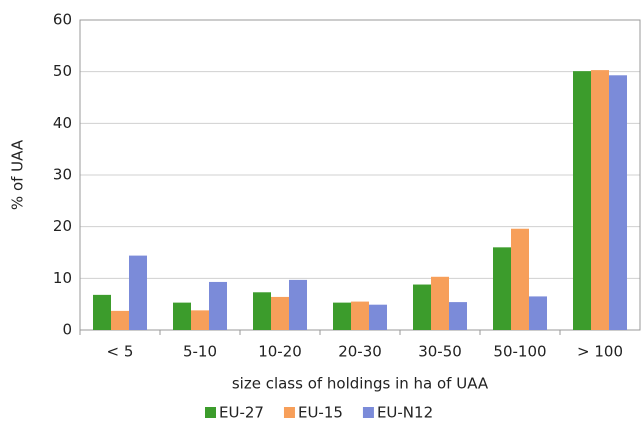 This screenshot has height=430, width=642. I want to click on y-tick-label: 20, so click(62, 226).